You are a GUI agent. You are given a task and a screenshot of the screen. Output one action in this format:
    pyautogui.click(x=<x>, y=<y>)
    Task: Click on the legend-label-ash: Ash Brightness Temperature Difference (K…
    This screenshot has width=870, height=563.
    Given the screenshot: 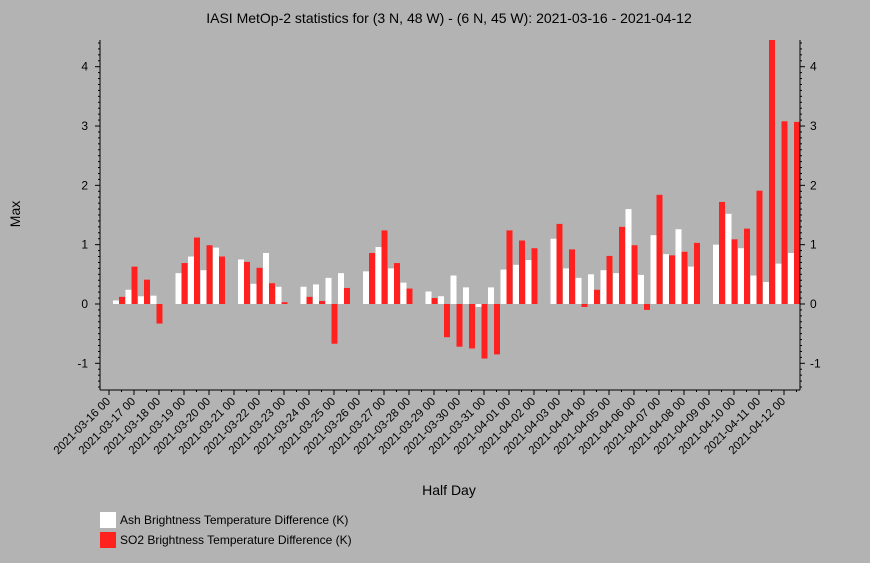 What is the action you would take?
    pyautogui.click(x=234, y=520)
    